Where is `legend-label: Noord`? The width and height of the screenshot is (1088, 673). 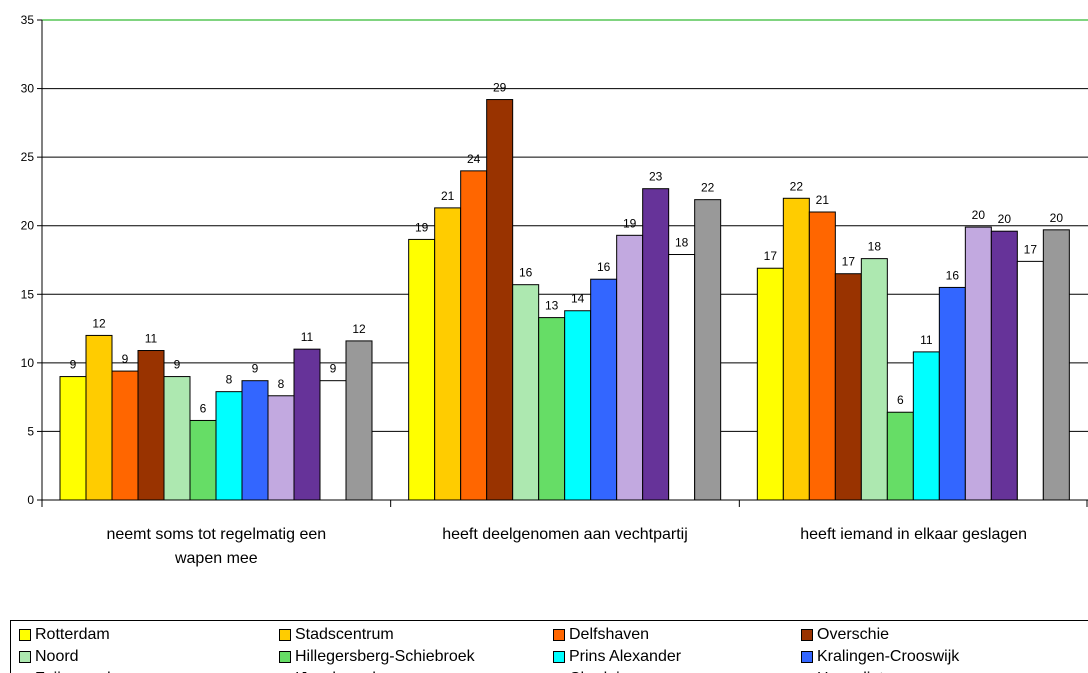
legend-label: Noord is located at coordinates (57, 656).